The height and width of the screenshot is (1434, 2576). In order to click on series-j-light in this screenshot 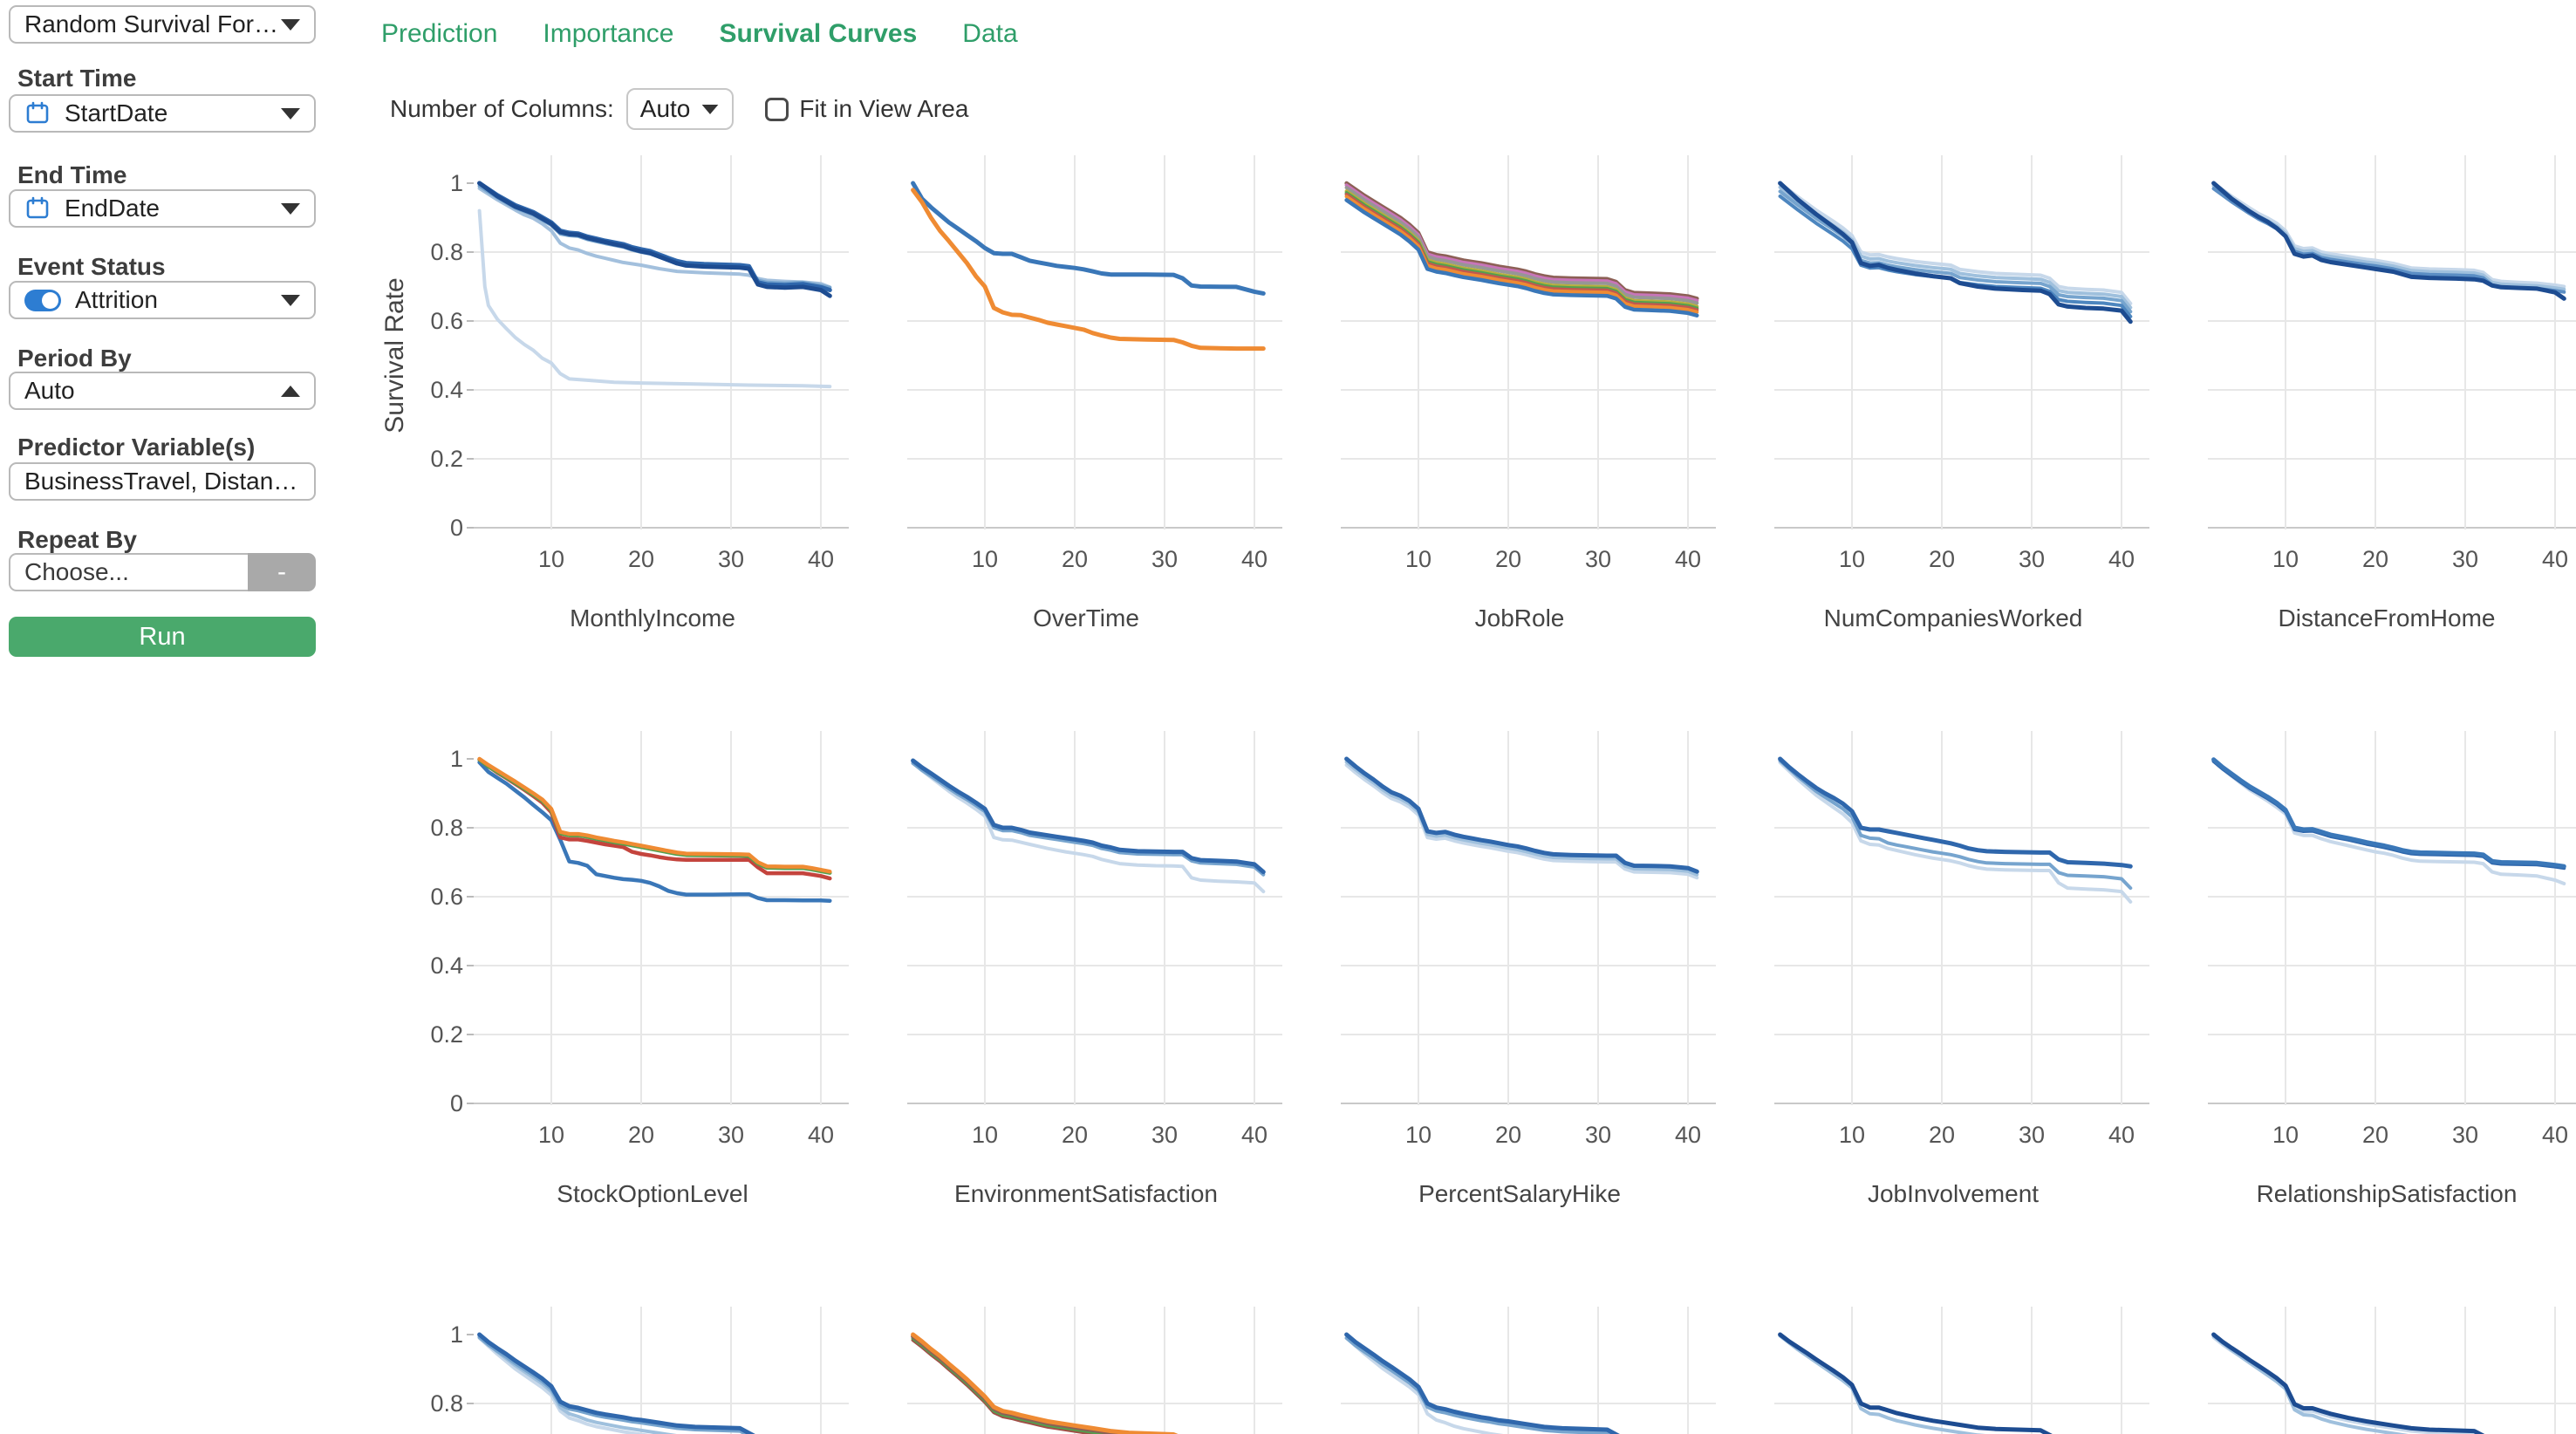, I will do `click(1955, 832)`.